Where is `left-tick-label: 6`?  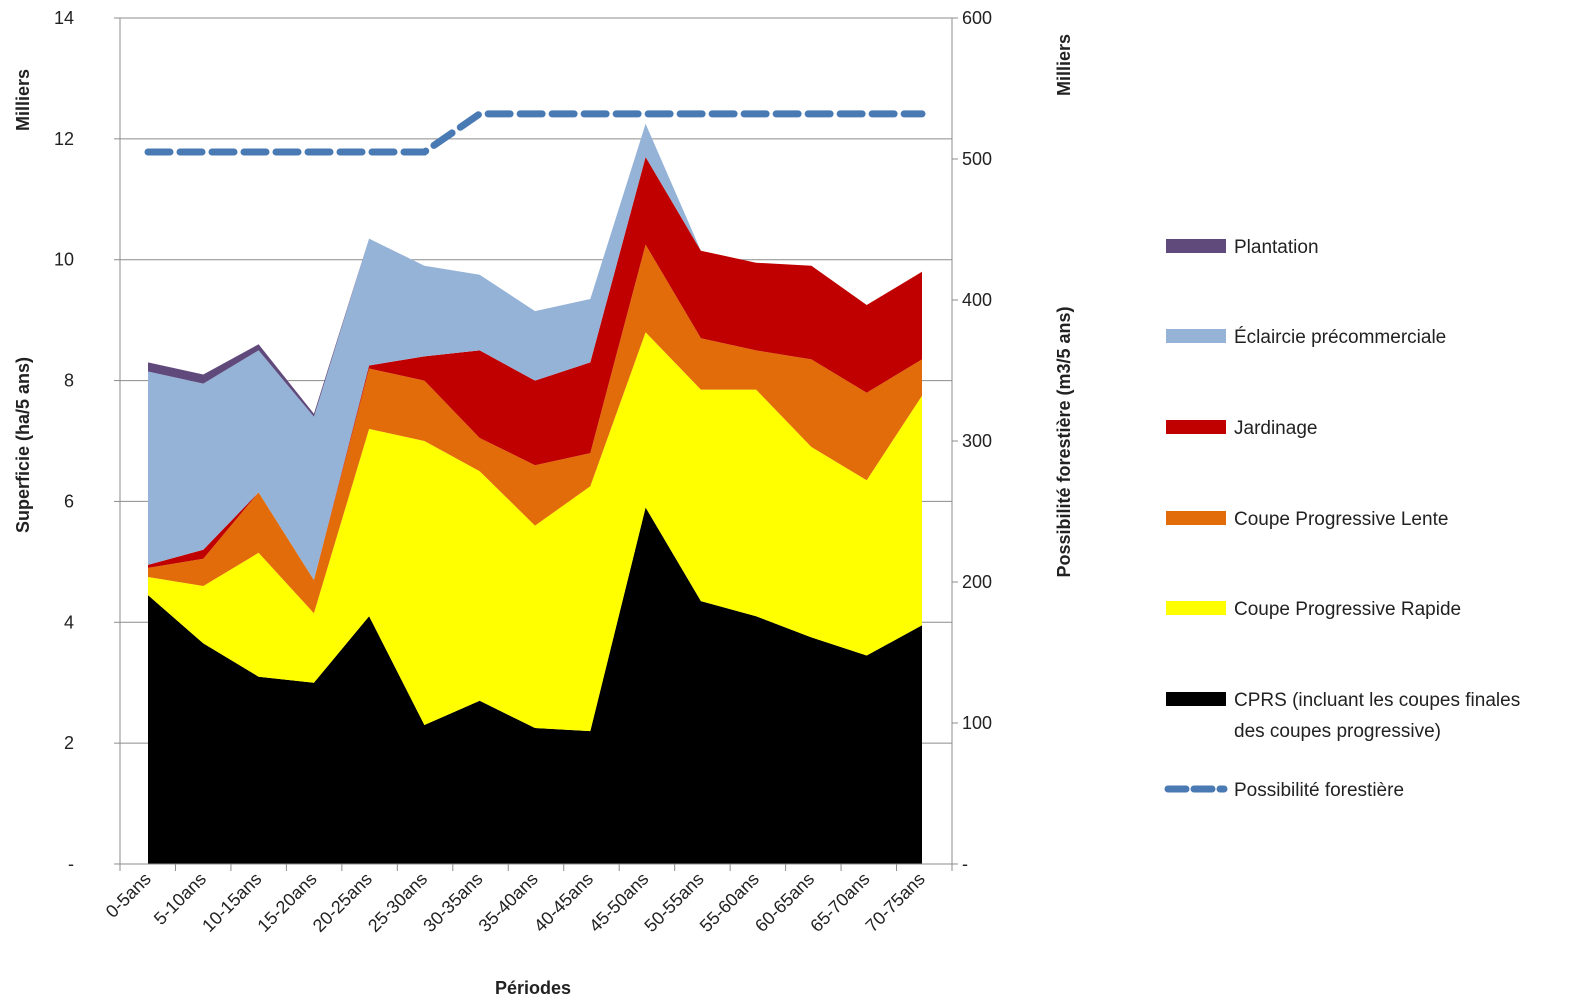
left-tick-label: 6 is located at coordinates (69, 501).